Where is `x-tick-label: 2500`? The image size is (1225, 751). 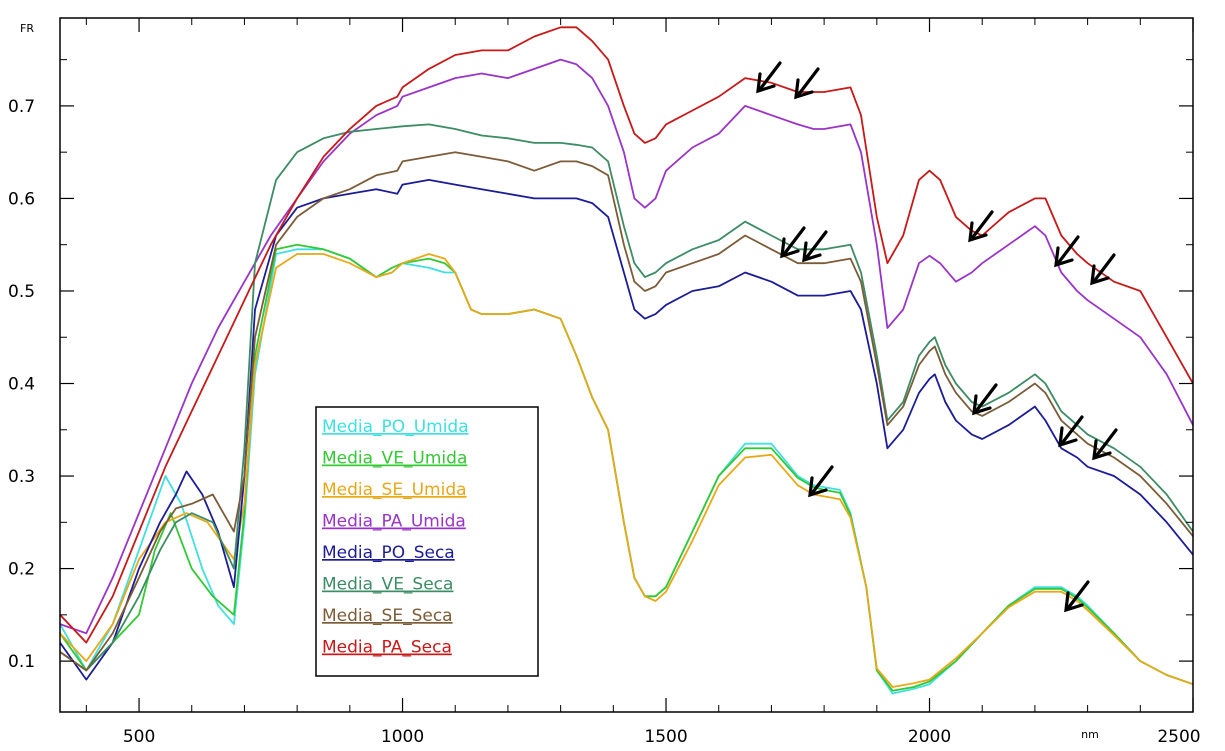 x-tick-label: 2500 is located at coordinates (1178, 737).